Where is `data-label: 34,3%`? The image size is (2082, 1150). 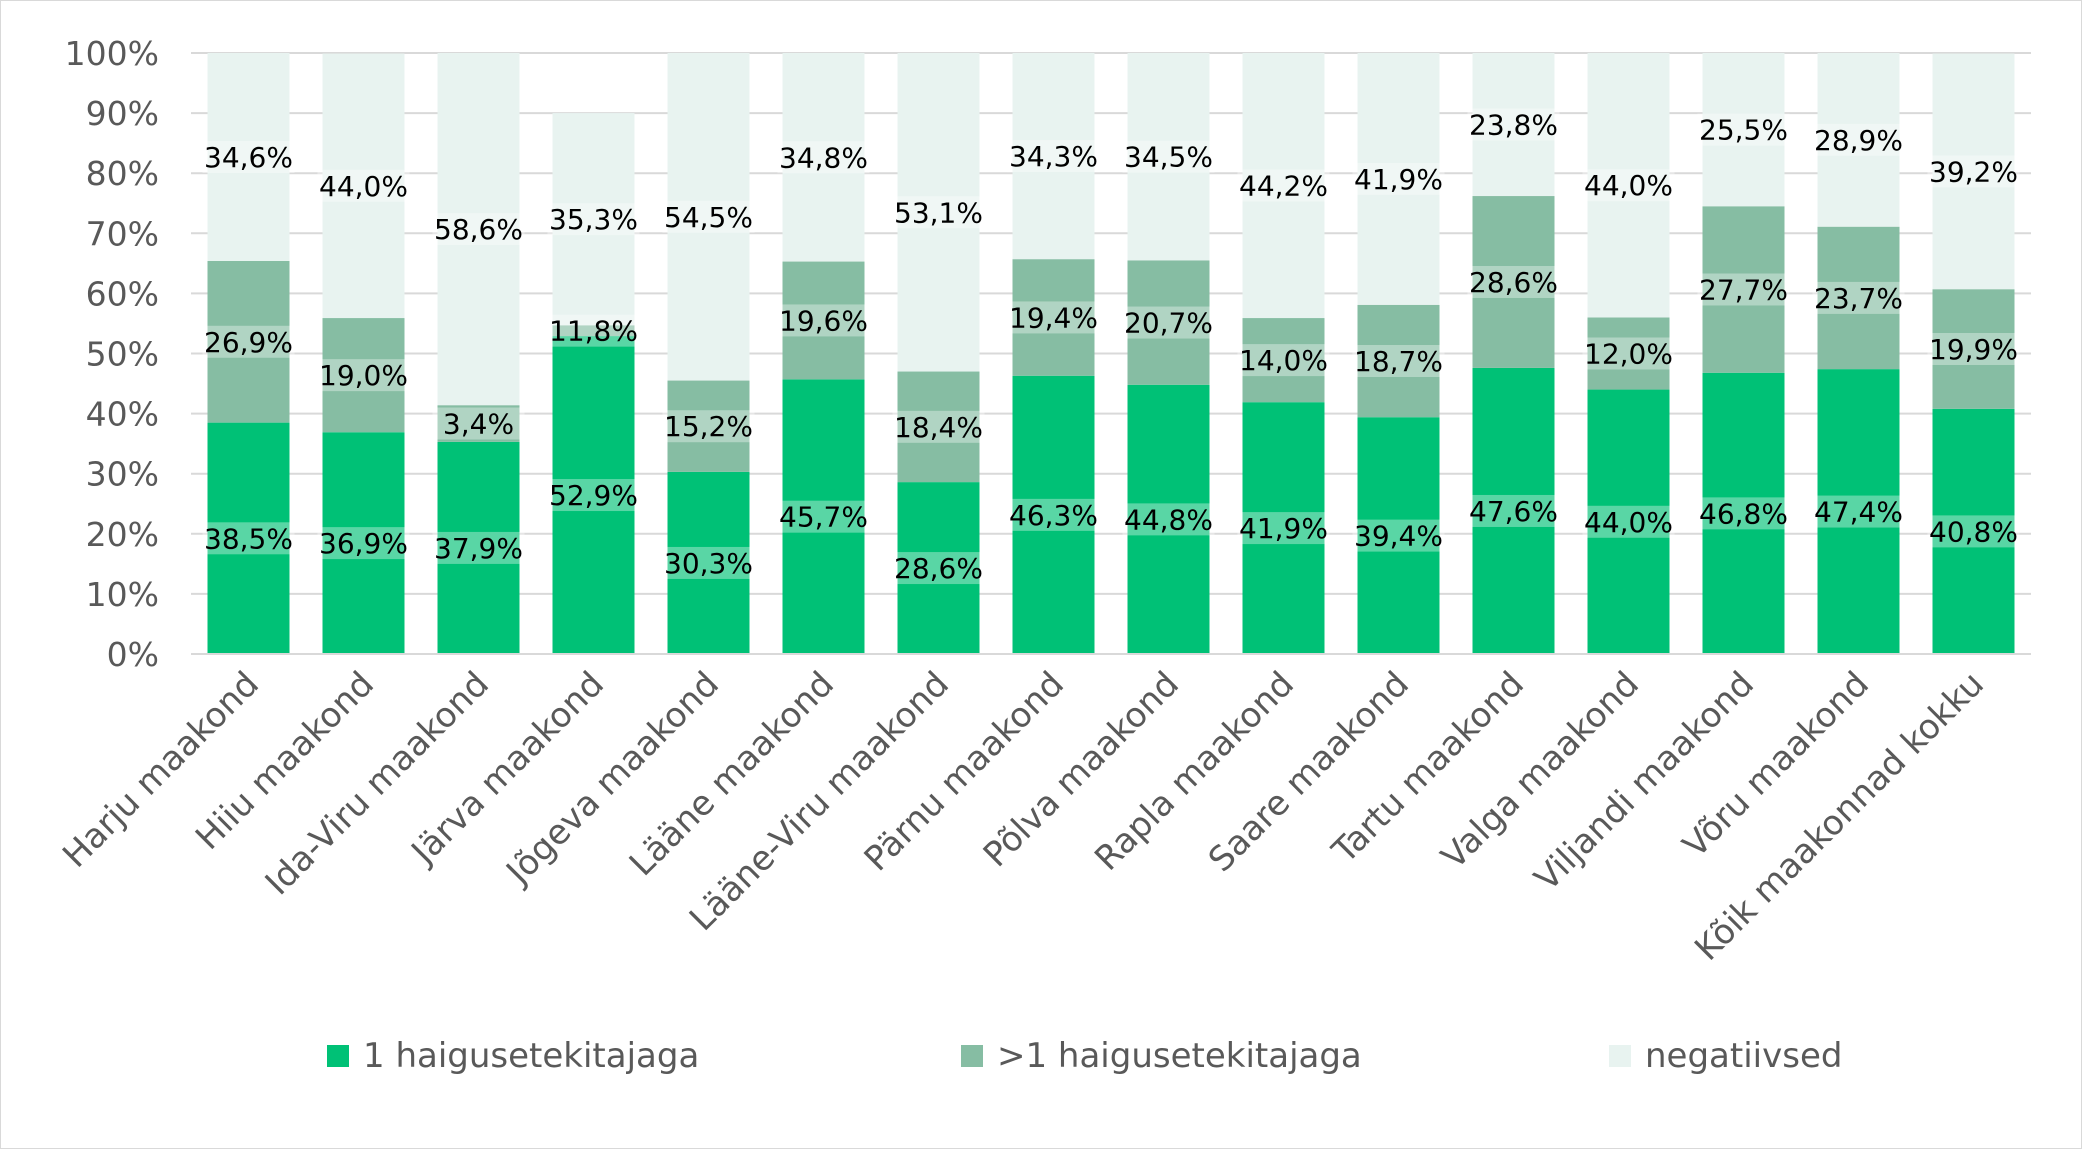
data-label: 34,3% is located at coordinates (1053, 156).